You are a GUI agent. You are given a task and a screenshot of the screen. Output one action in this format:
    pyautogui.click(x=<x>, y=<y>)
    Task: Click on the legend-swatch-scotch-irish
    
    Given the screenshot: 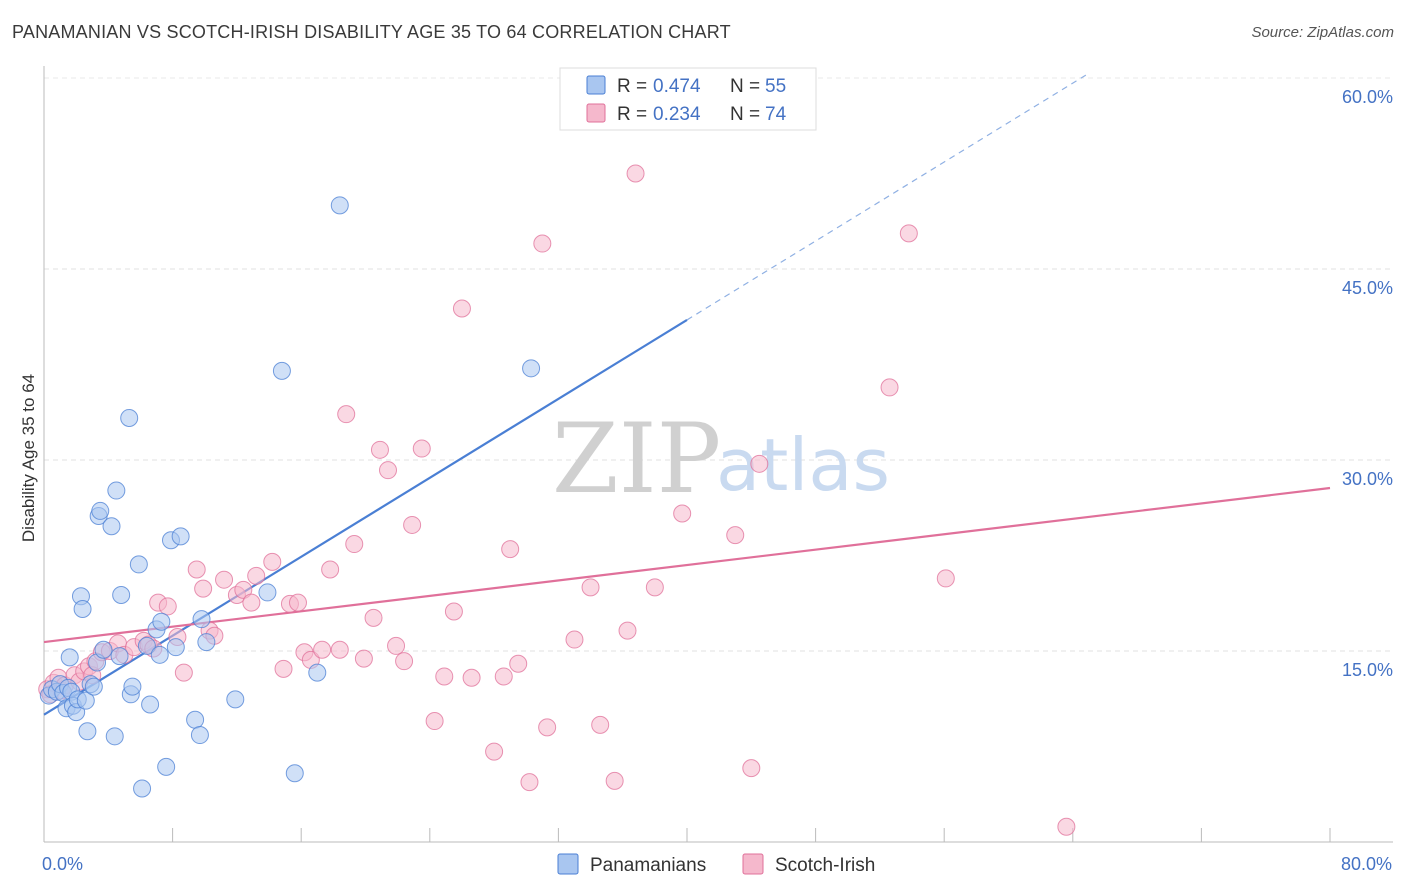 What is the action you would take?
    pyautogui.click(x=596, y=113)
    